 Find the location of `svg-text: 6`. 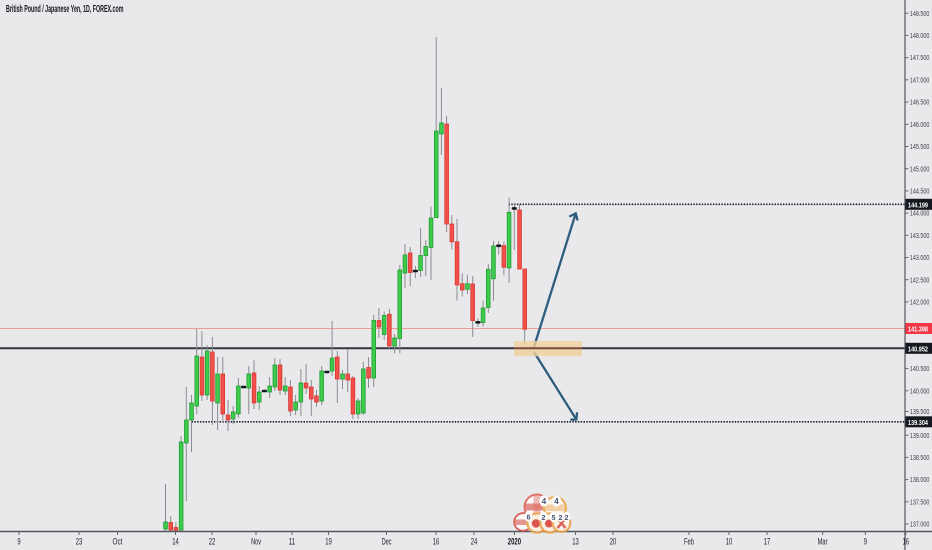

svg-text: 6 is located at coordinates (529, 517).